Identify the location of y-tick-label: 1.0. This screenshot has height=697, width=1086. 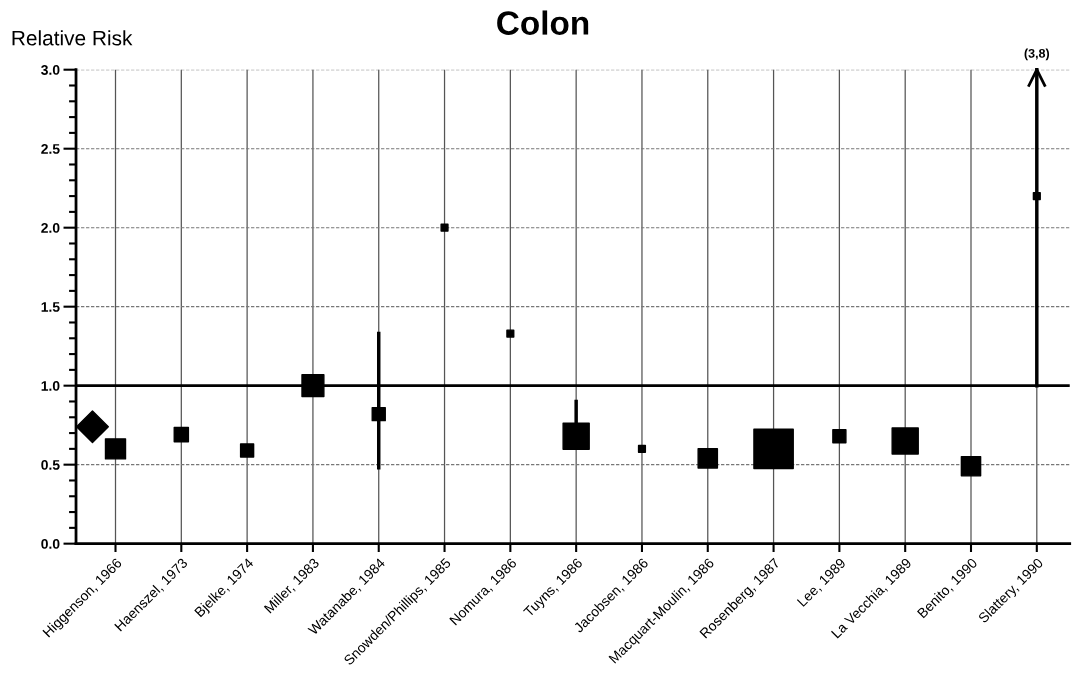
(50, 386).